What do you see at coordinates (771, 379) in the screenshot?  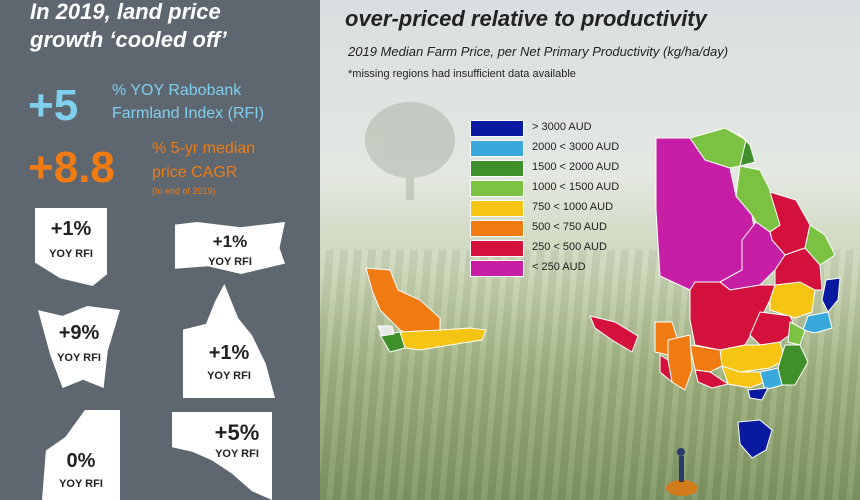 I see `map-region-vic-east` at bounding box center [771, 379].